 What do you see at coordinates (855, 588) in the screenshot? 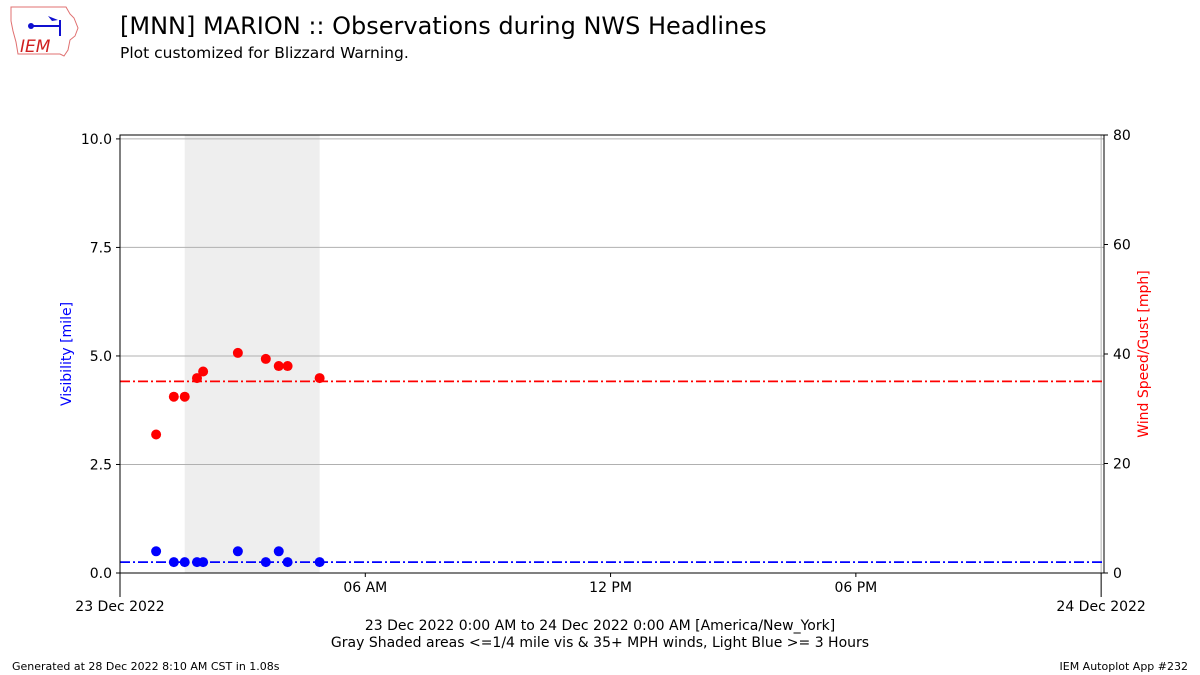
I see `x-tick-label: 06 PM` at bounding box center [855, 588].